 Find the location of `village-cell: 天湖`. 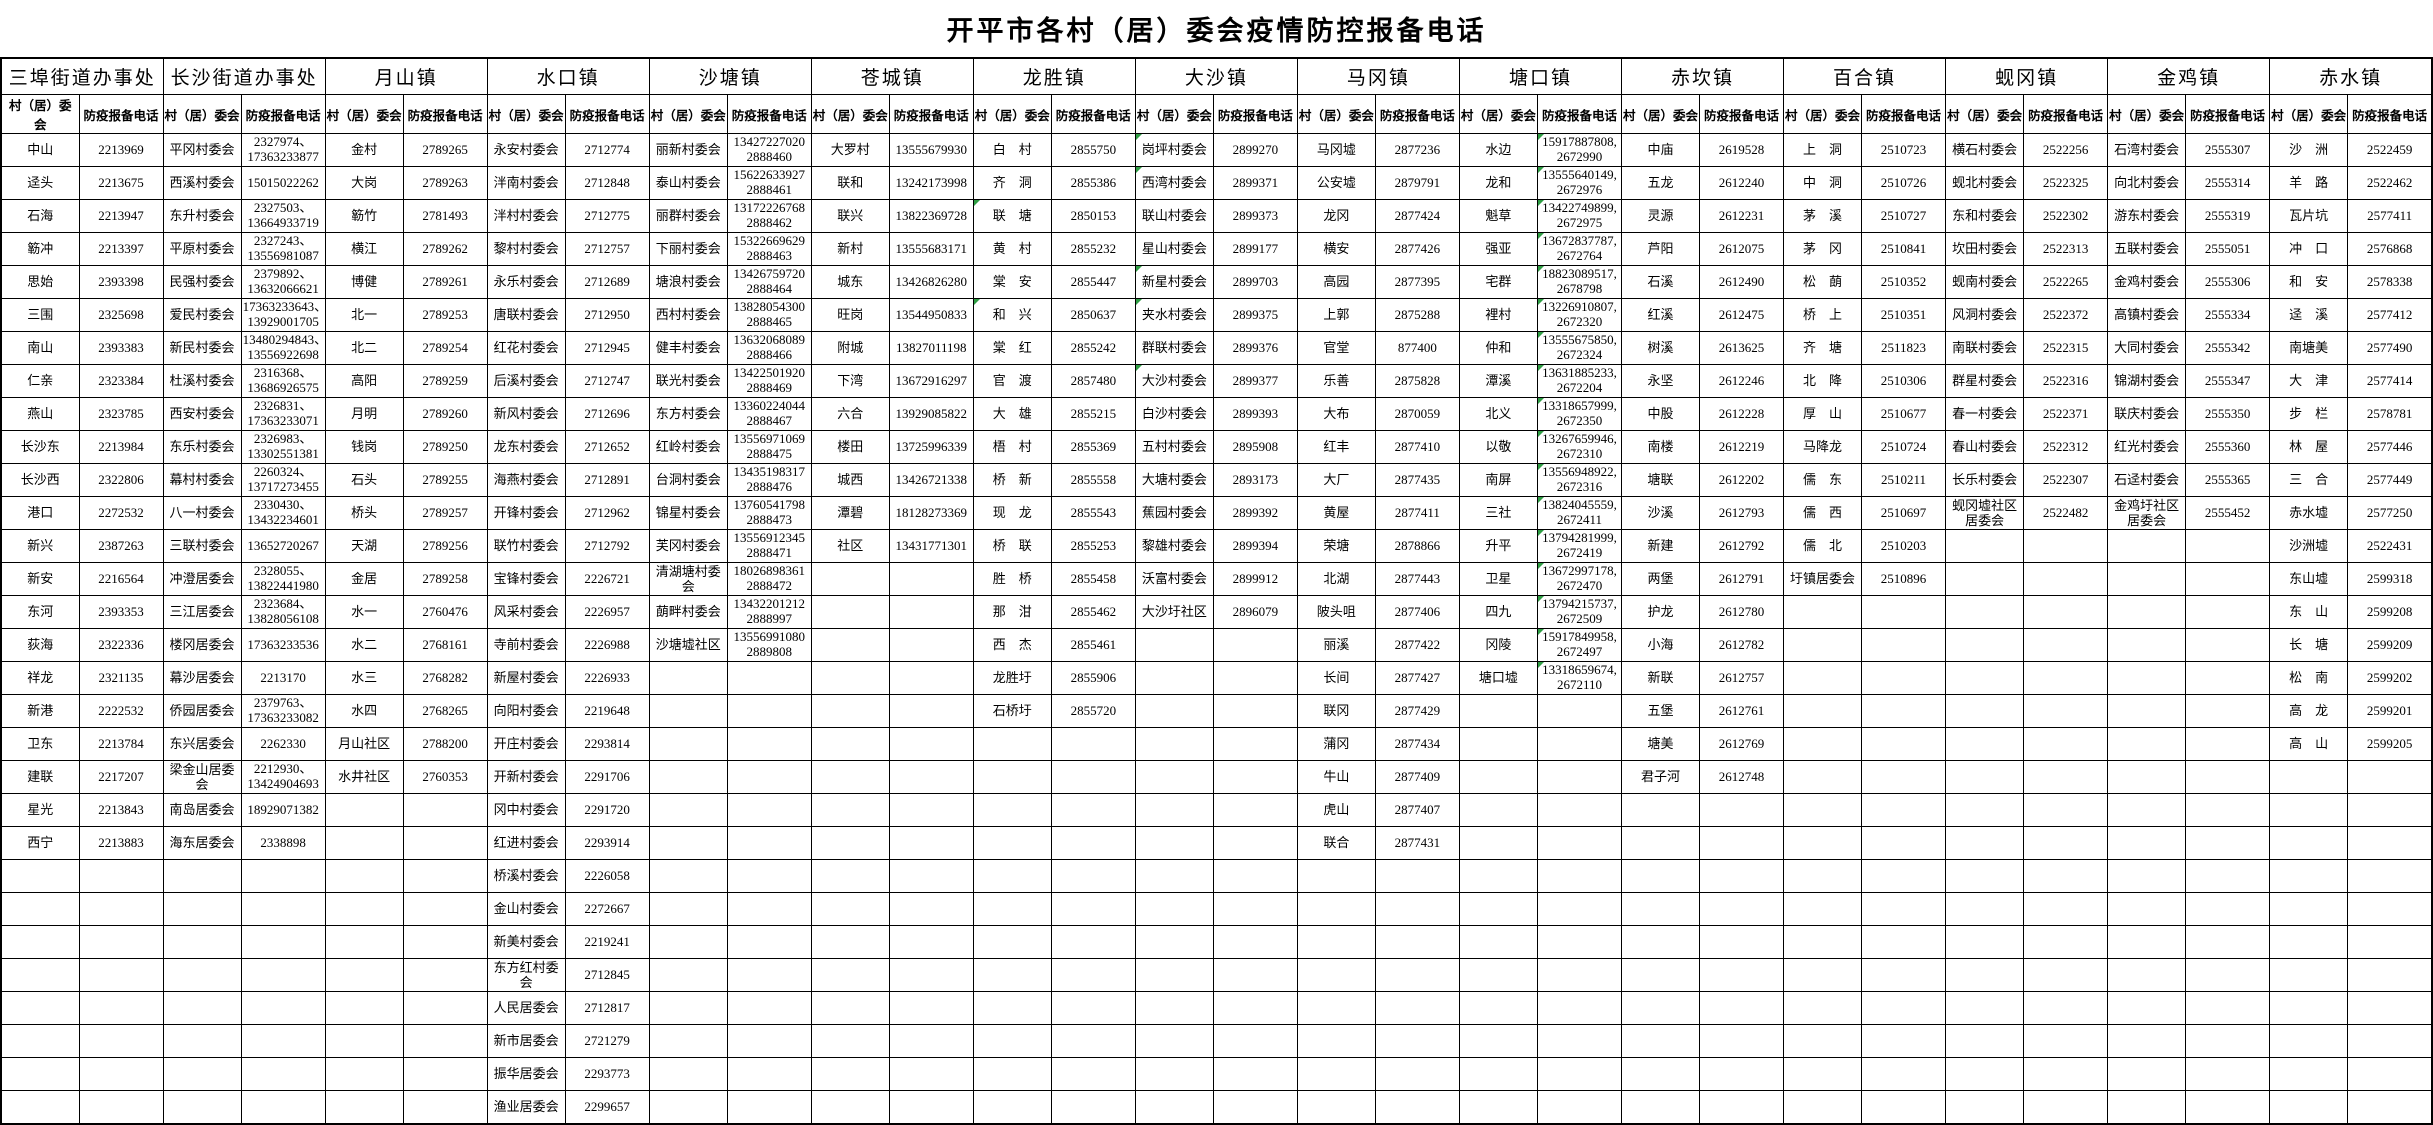

village-cell: 天湖 is located at coordinates (364, 546).